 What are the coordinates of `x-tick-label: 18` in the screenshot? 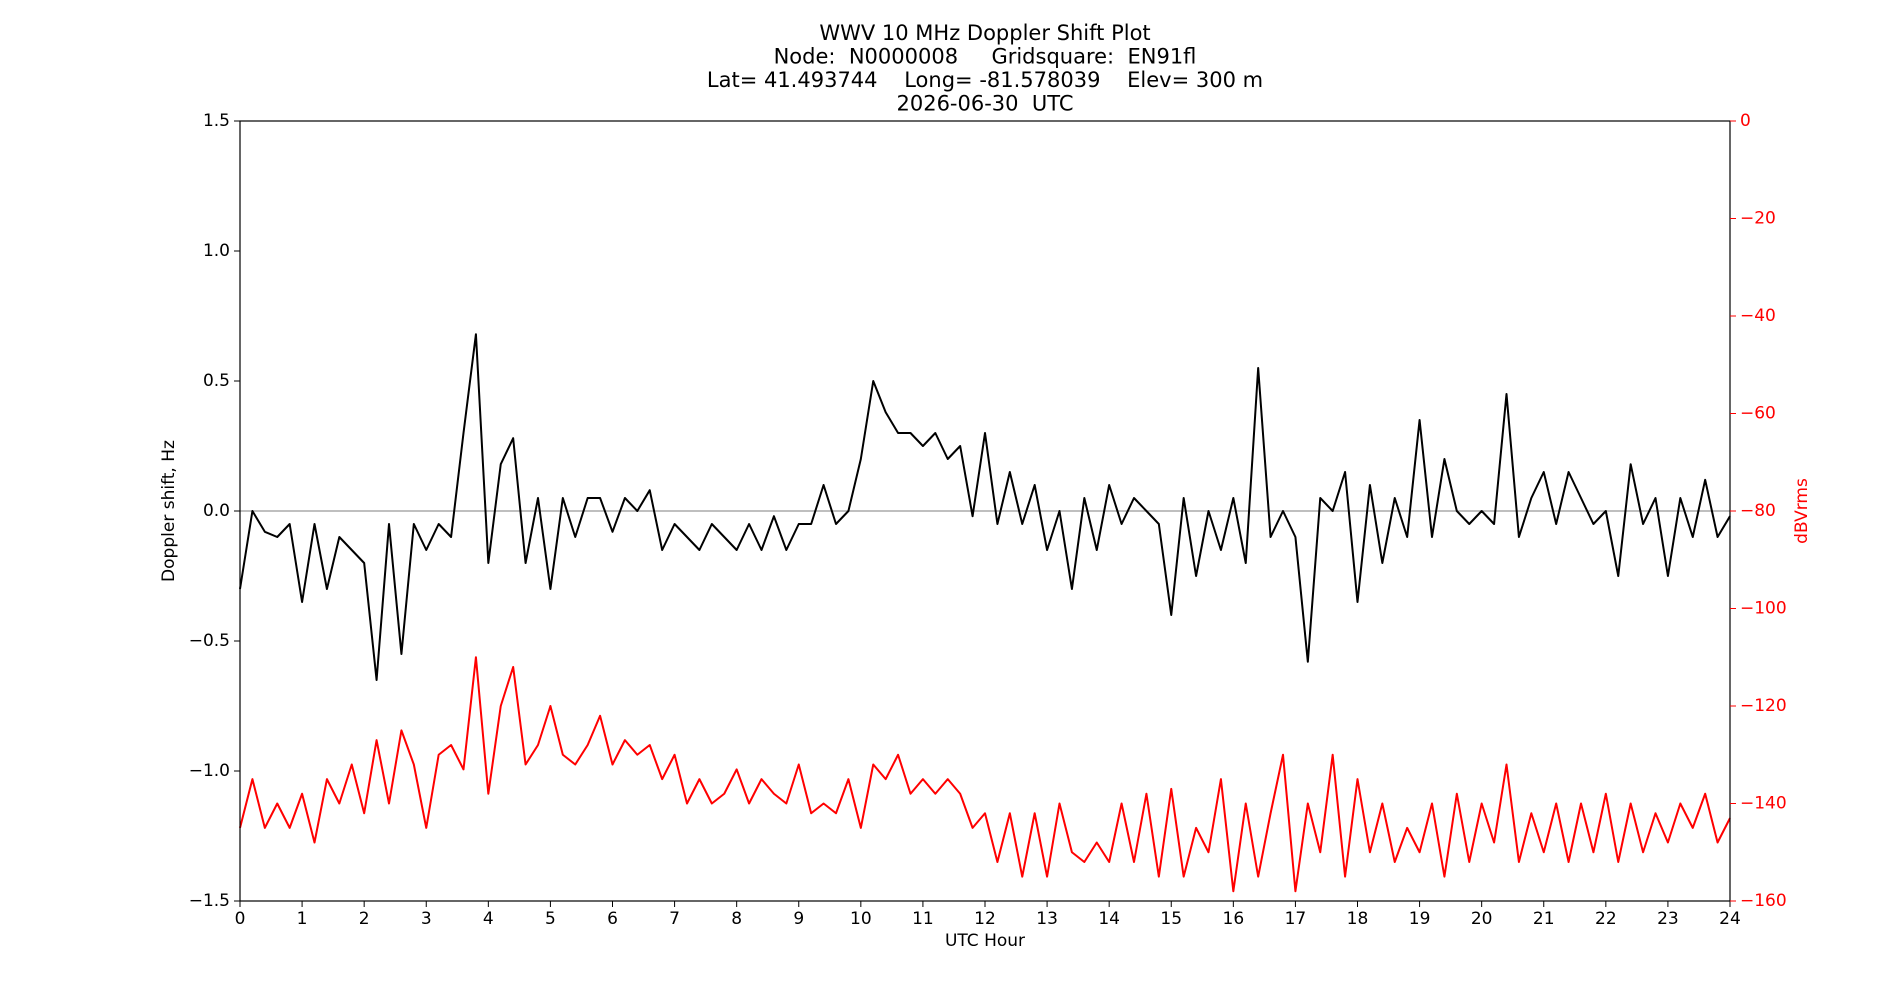 It's located at (1358, 919).